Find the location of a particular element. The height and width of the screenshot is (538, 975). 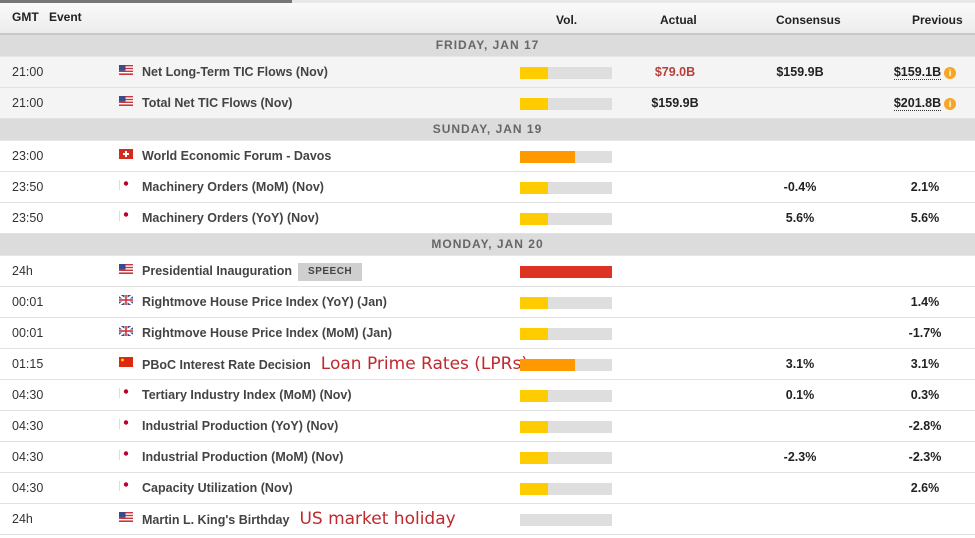

previous-value: 0.3% is located at coordinates (925, 395).